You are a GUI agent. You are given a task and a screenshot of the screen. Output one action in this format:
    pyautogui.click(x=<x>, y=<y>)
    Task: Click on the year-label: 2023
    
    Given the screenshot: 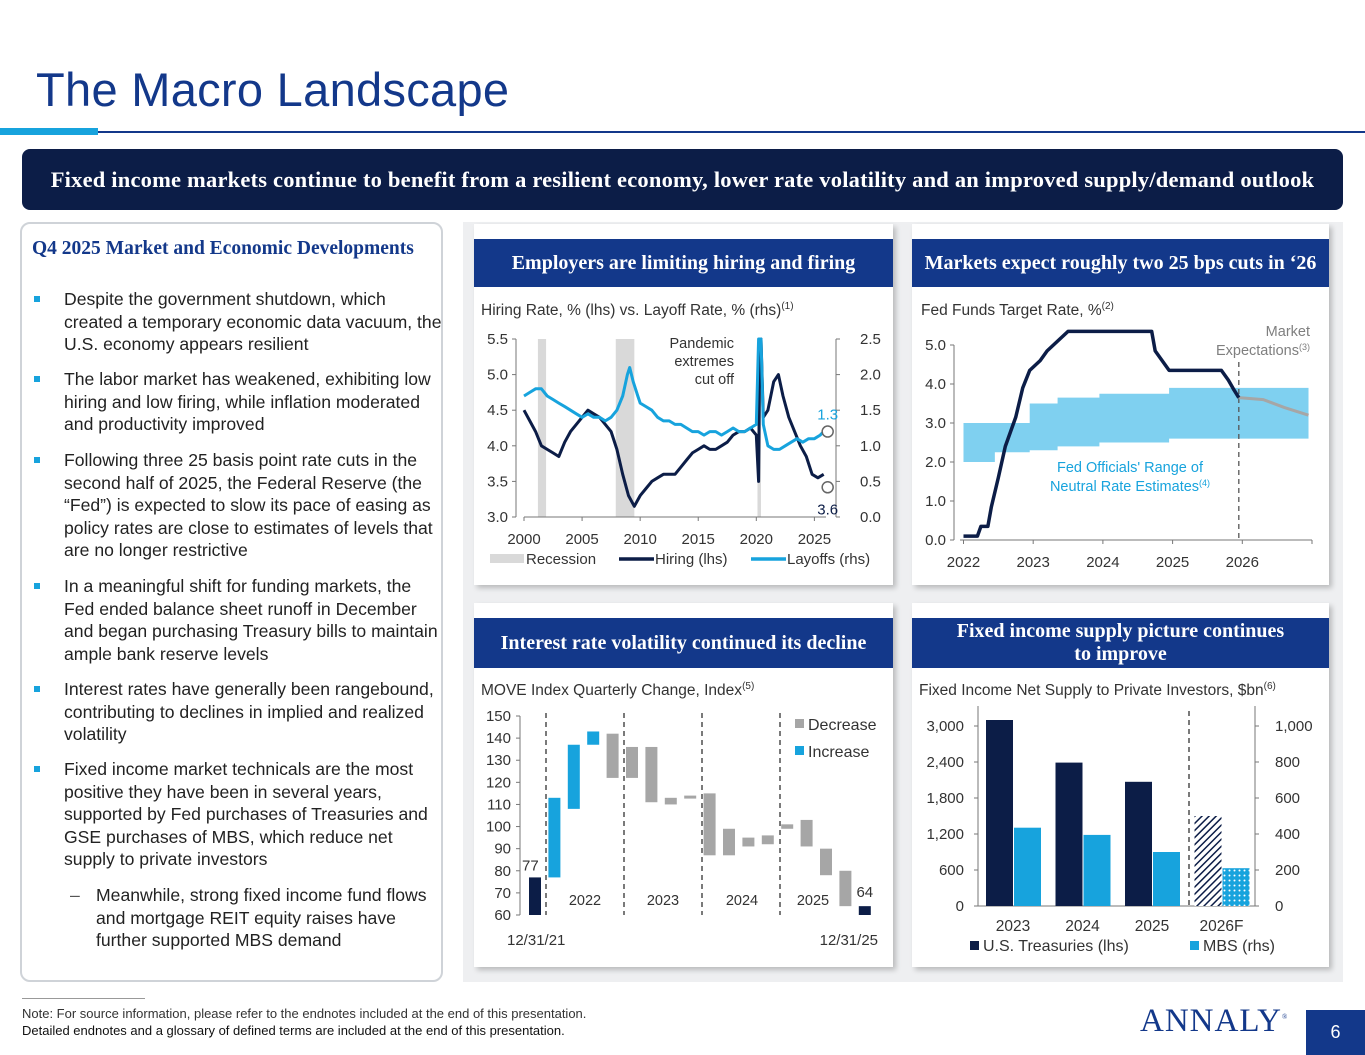 What is the action you would take?
    pyautogui.click(x=663, y=901)
    